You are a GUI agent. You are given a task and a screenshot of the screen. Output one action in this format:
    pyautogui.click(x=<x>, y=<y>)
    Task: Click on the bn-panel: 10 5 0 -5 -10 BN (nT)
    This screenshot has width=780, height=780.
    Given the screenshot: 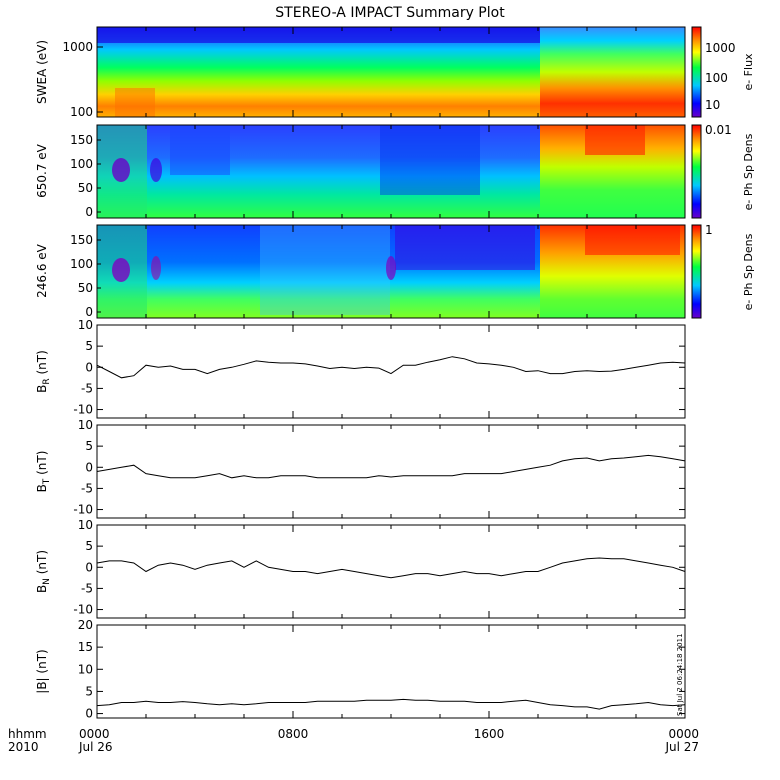 What is the action you would take?
    pyautogui.click(x=360, y=568)
    